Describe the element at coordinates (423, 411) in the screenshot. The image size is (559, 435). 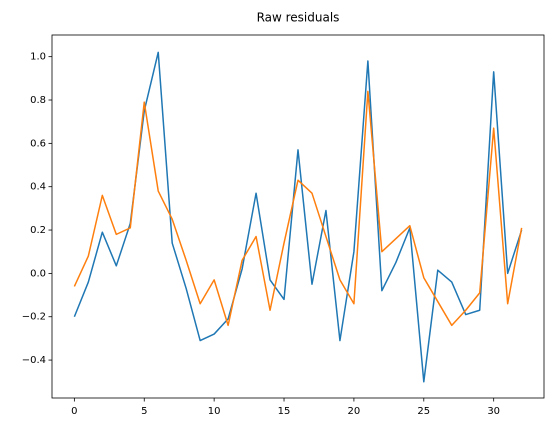
I see `x-tick-label: 25` at that location.